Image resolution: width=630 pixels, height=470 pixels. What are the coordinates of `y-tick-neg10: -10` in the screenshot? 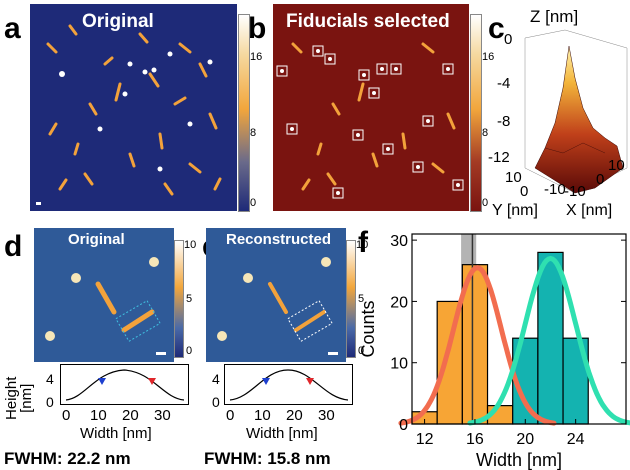 It's located at (555, 189).